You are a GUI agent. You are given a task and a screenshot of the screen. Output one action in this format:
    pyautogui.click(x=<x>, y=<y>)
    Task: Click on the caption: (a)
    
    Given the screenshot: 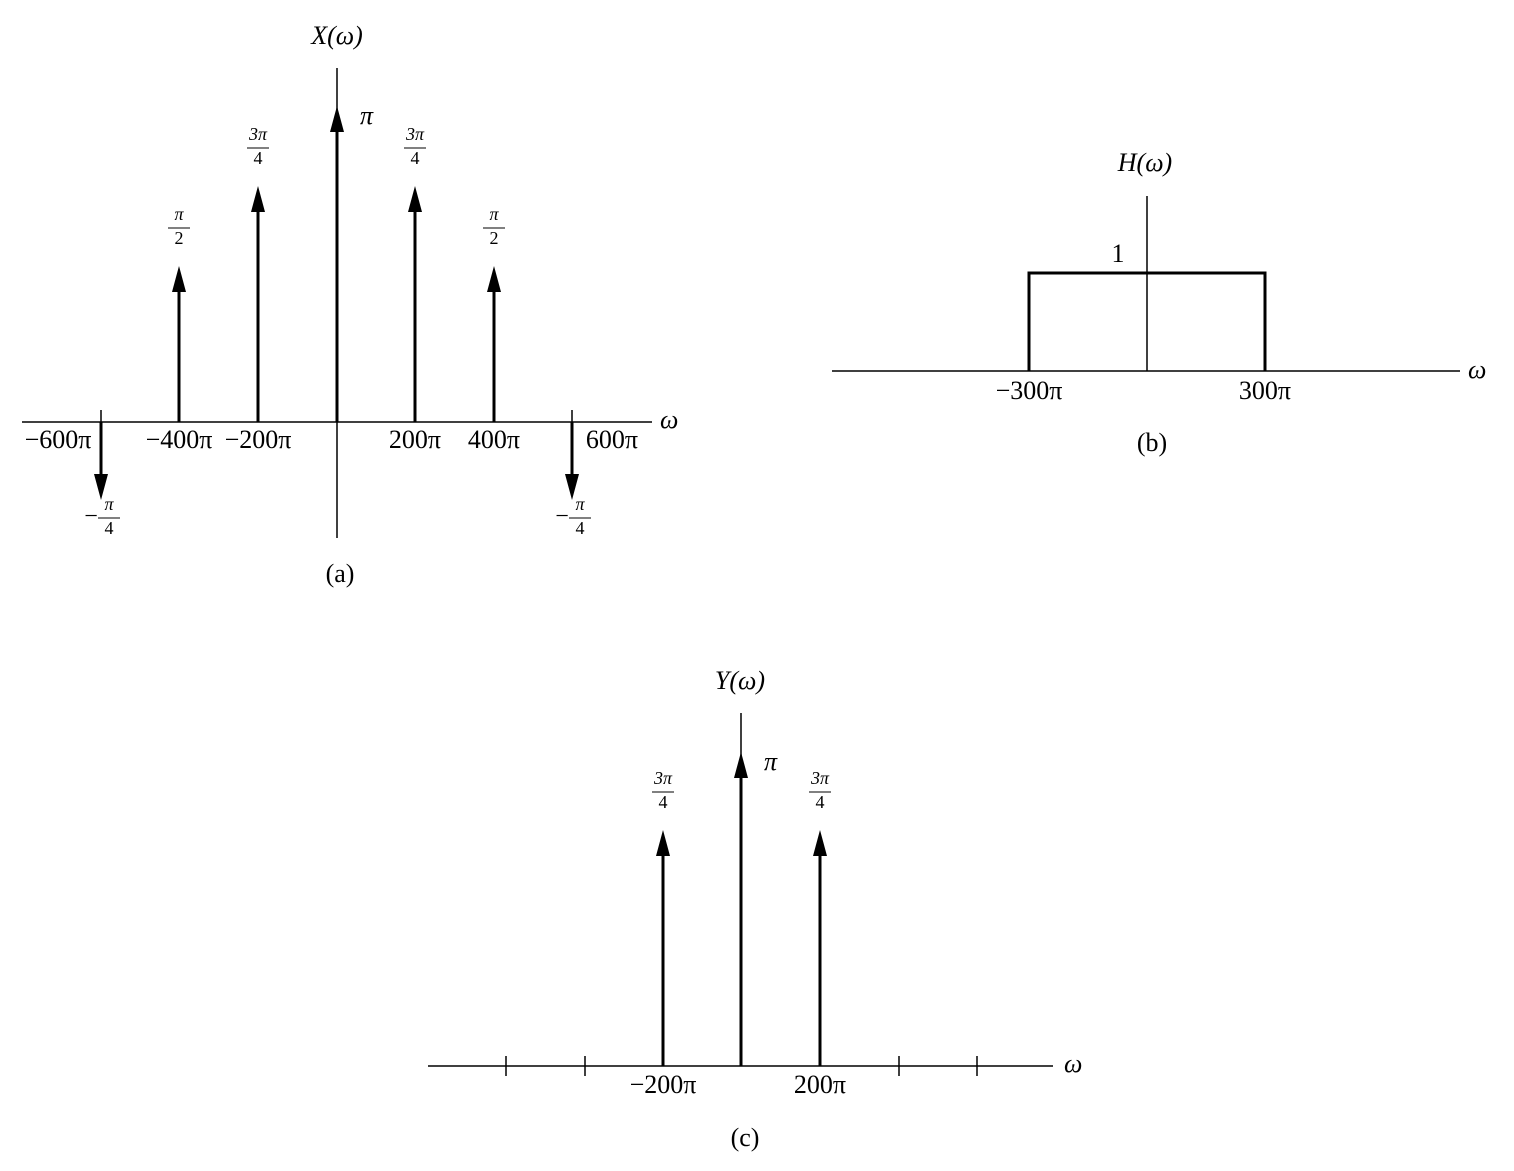 What is the action you would take?
    pyautogui.click(x=340, y=573)
    